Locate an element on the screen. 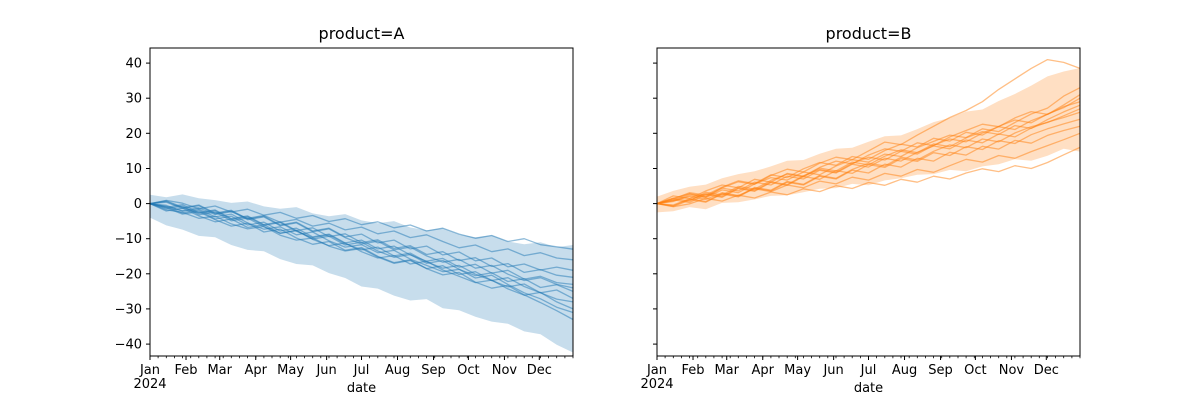  y-tick-label: 30 is located at coordinates (133, 99).